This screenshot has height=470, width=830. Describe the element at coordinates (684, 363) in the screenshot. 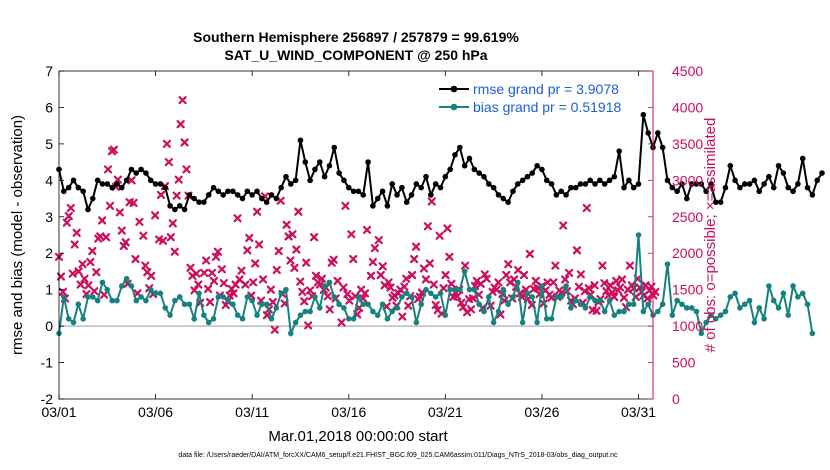

I see `y-tick-right-label: 500` at that location.